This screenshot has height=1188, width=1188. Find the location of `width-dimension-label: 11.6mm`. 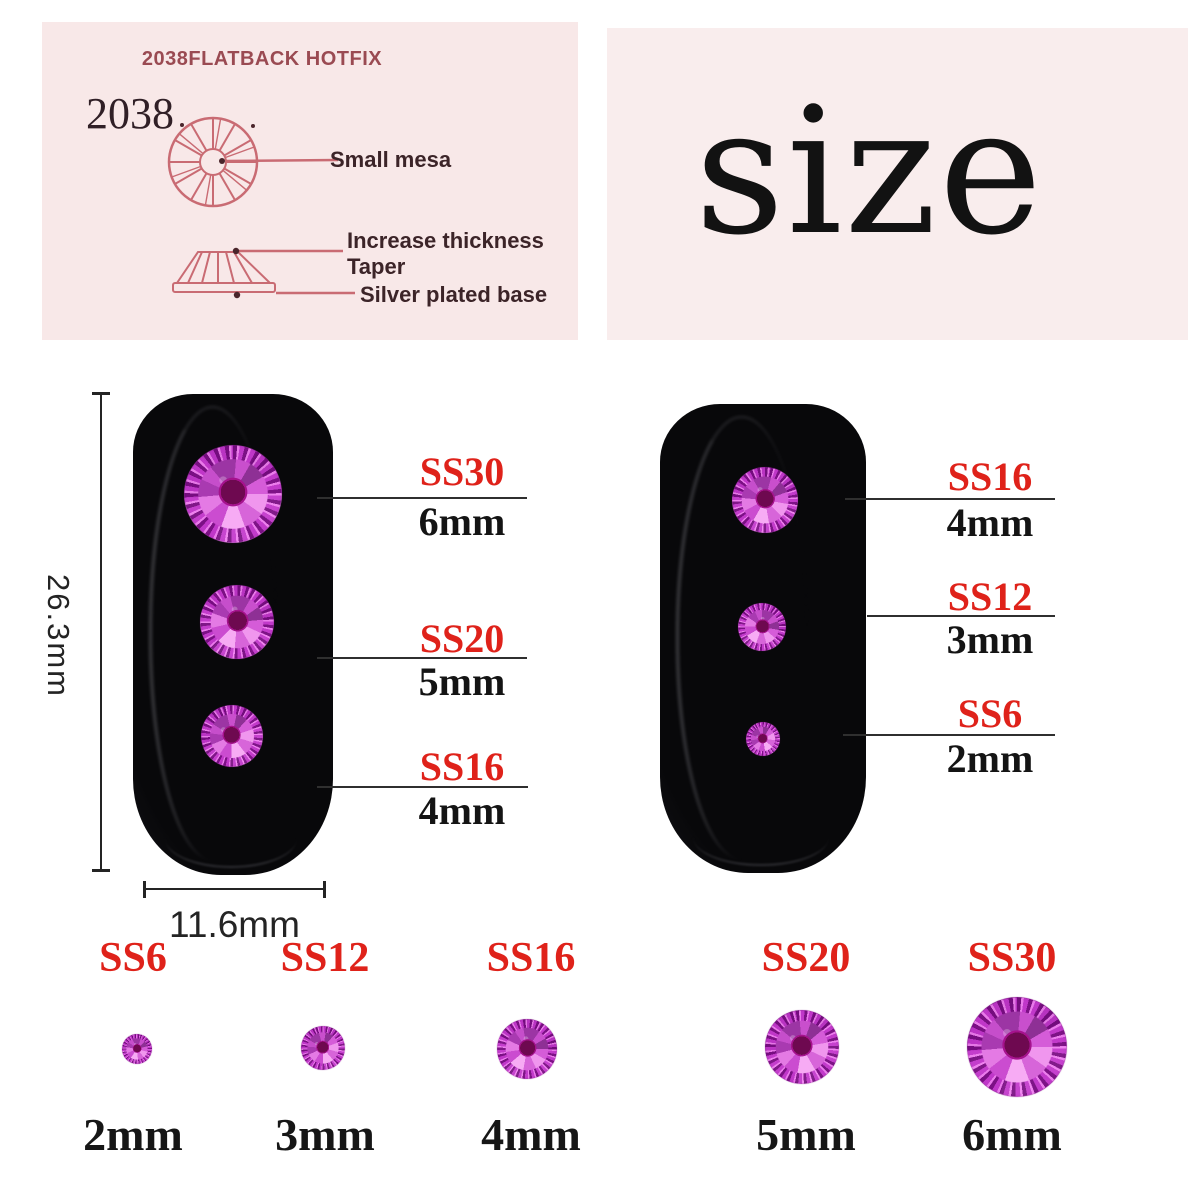

width-dimension-label: 11.6mm is located at coordinates (234, 924).